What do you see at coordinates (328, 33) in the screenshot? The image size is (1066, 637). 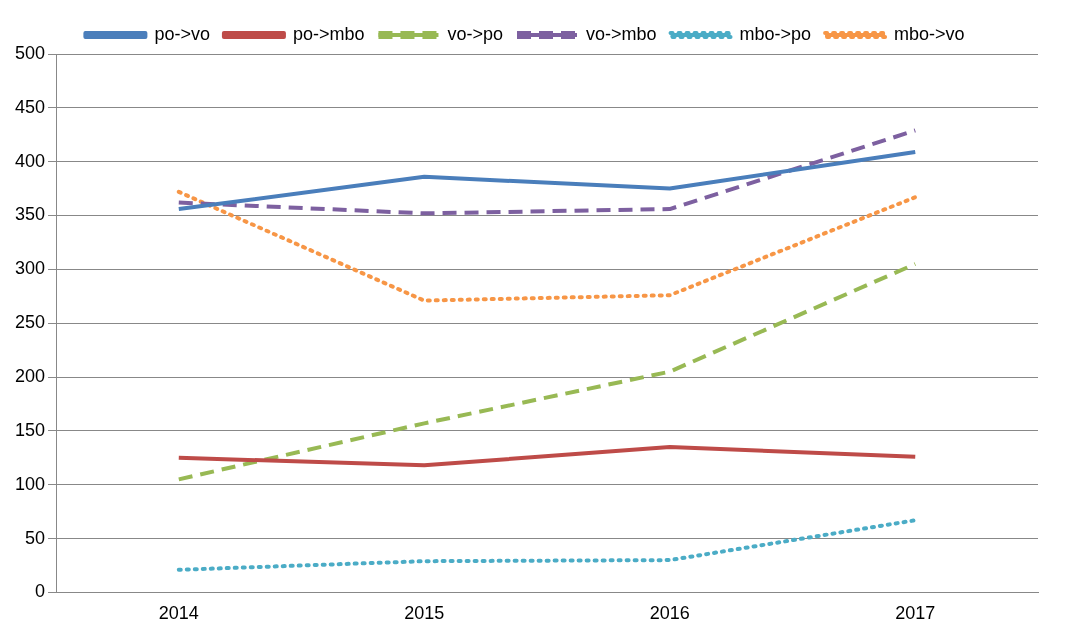 I see `legend-label: po->mbo` at bounding box center [328, 33].